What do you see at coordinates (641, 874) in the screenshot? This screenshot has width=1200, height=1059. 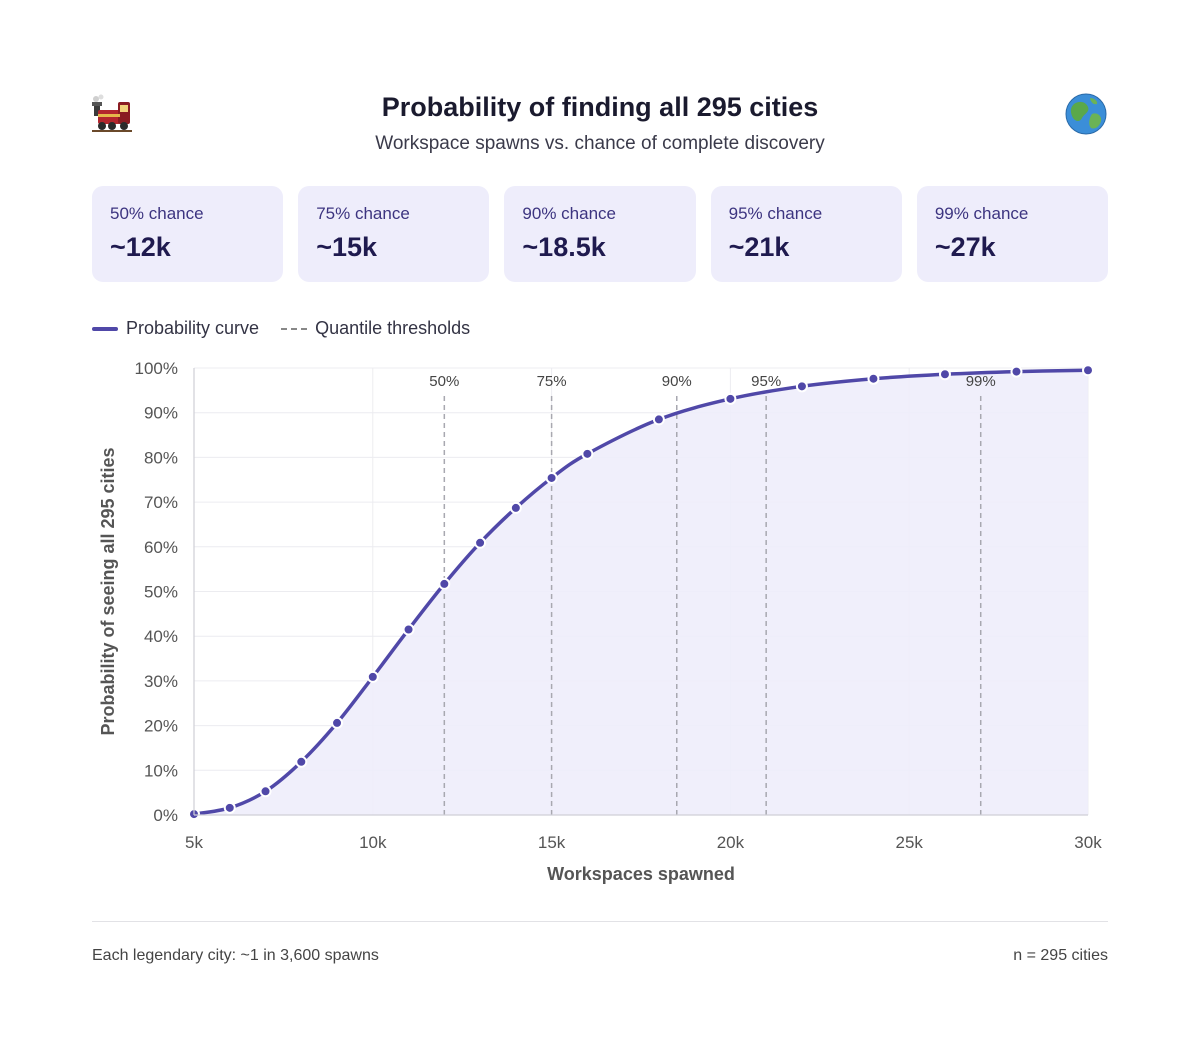 I see `x-axis-label: Workspaces spawned` at bounding box center [641, 874].